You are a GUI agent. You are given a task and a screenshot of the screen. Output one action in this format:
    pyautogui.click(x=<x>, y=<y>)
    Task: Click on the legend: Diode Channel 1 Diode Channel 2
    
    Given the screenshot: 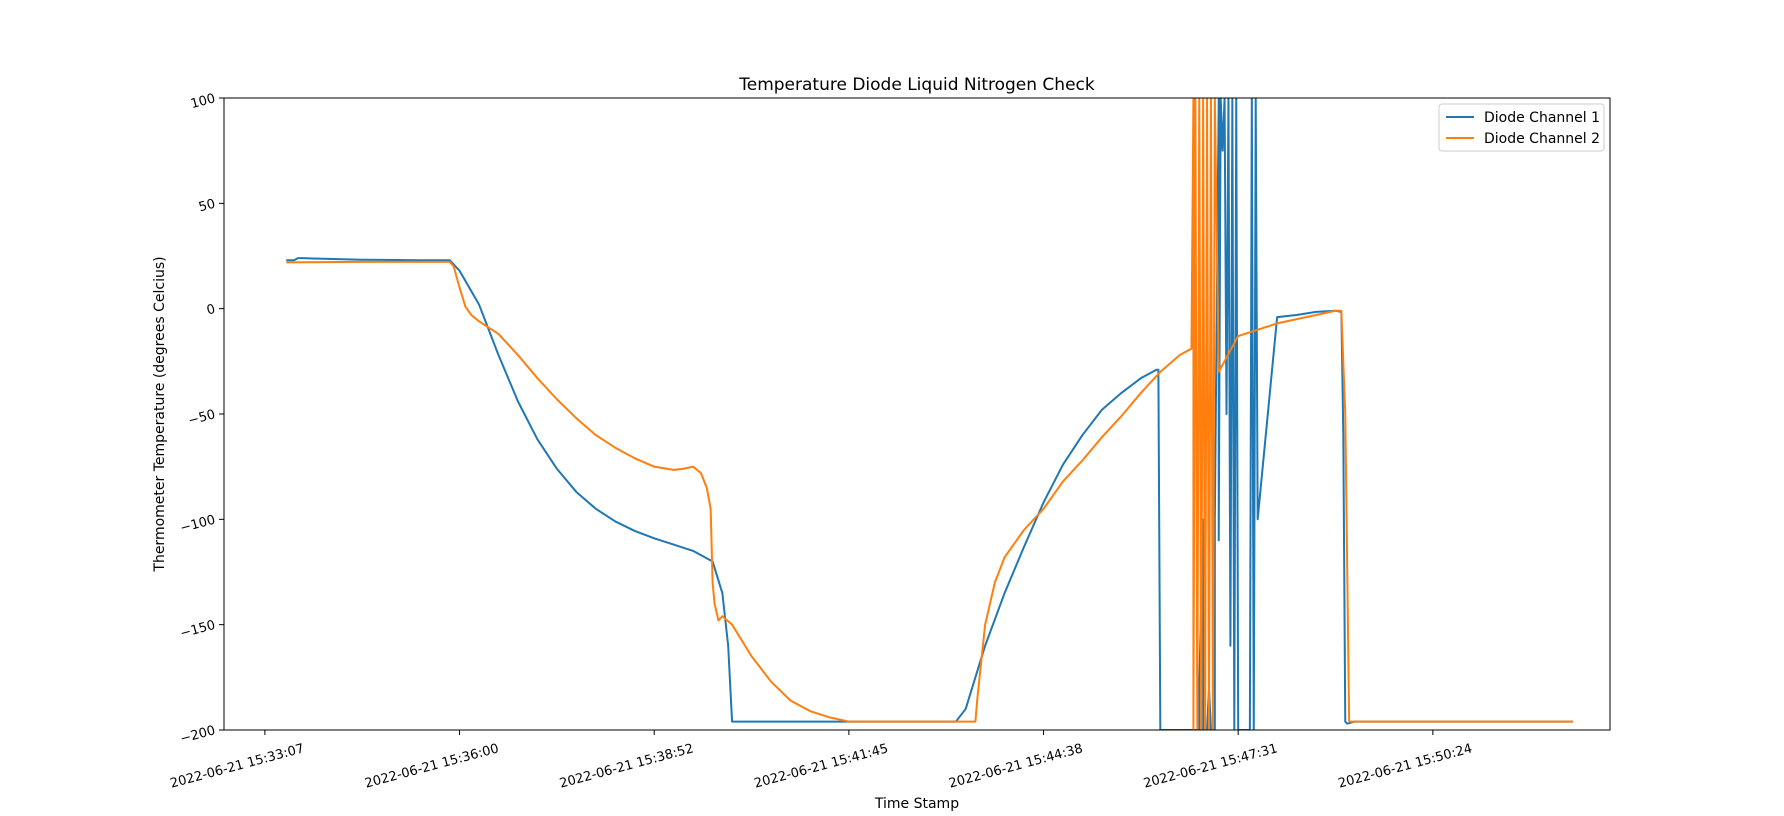 What is the action you would take?
    pyautogui.click(x=1521, y=127)
    